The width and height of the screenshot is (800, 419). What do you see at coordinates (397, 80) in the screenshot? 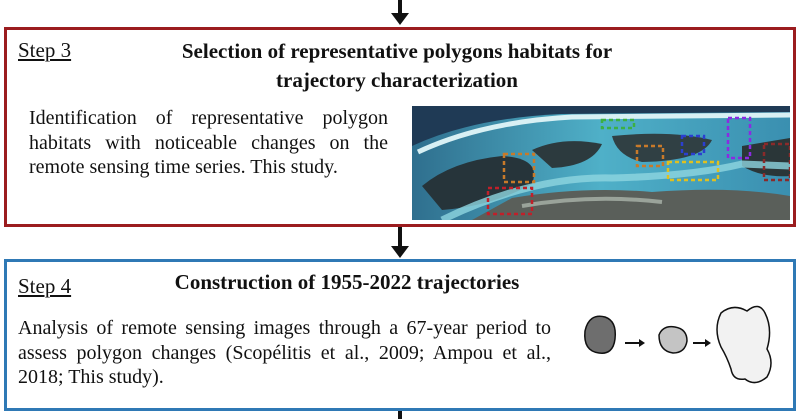
I see `step-3-title-line-2: trajectory characterization` at bounding box center [397, 80].